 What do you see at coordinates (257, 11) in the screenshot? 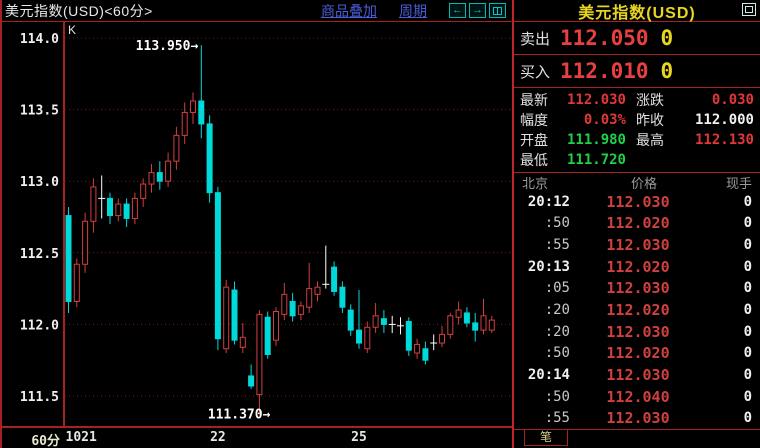
I see `chart-toolbar: 美元指数(USD)<60分> 商品叠加 周期 ← →` at bounding box center [257, 11].